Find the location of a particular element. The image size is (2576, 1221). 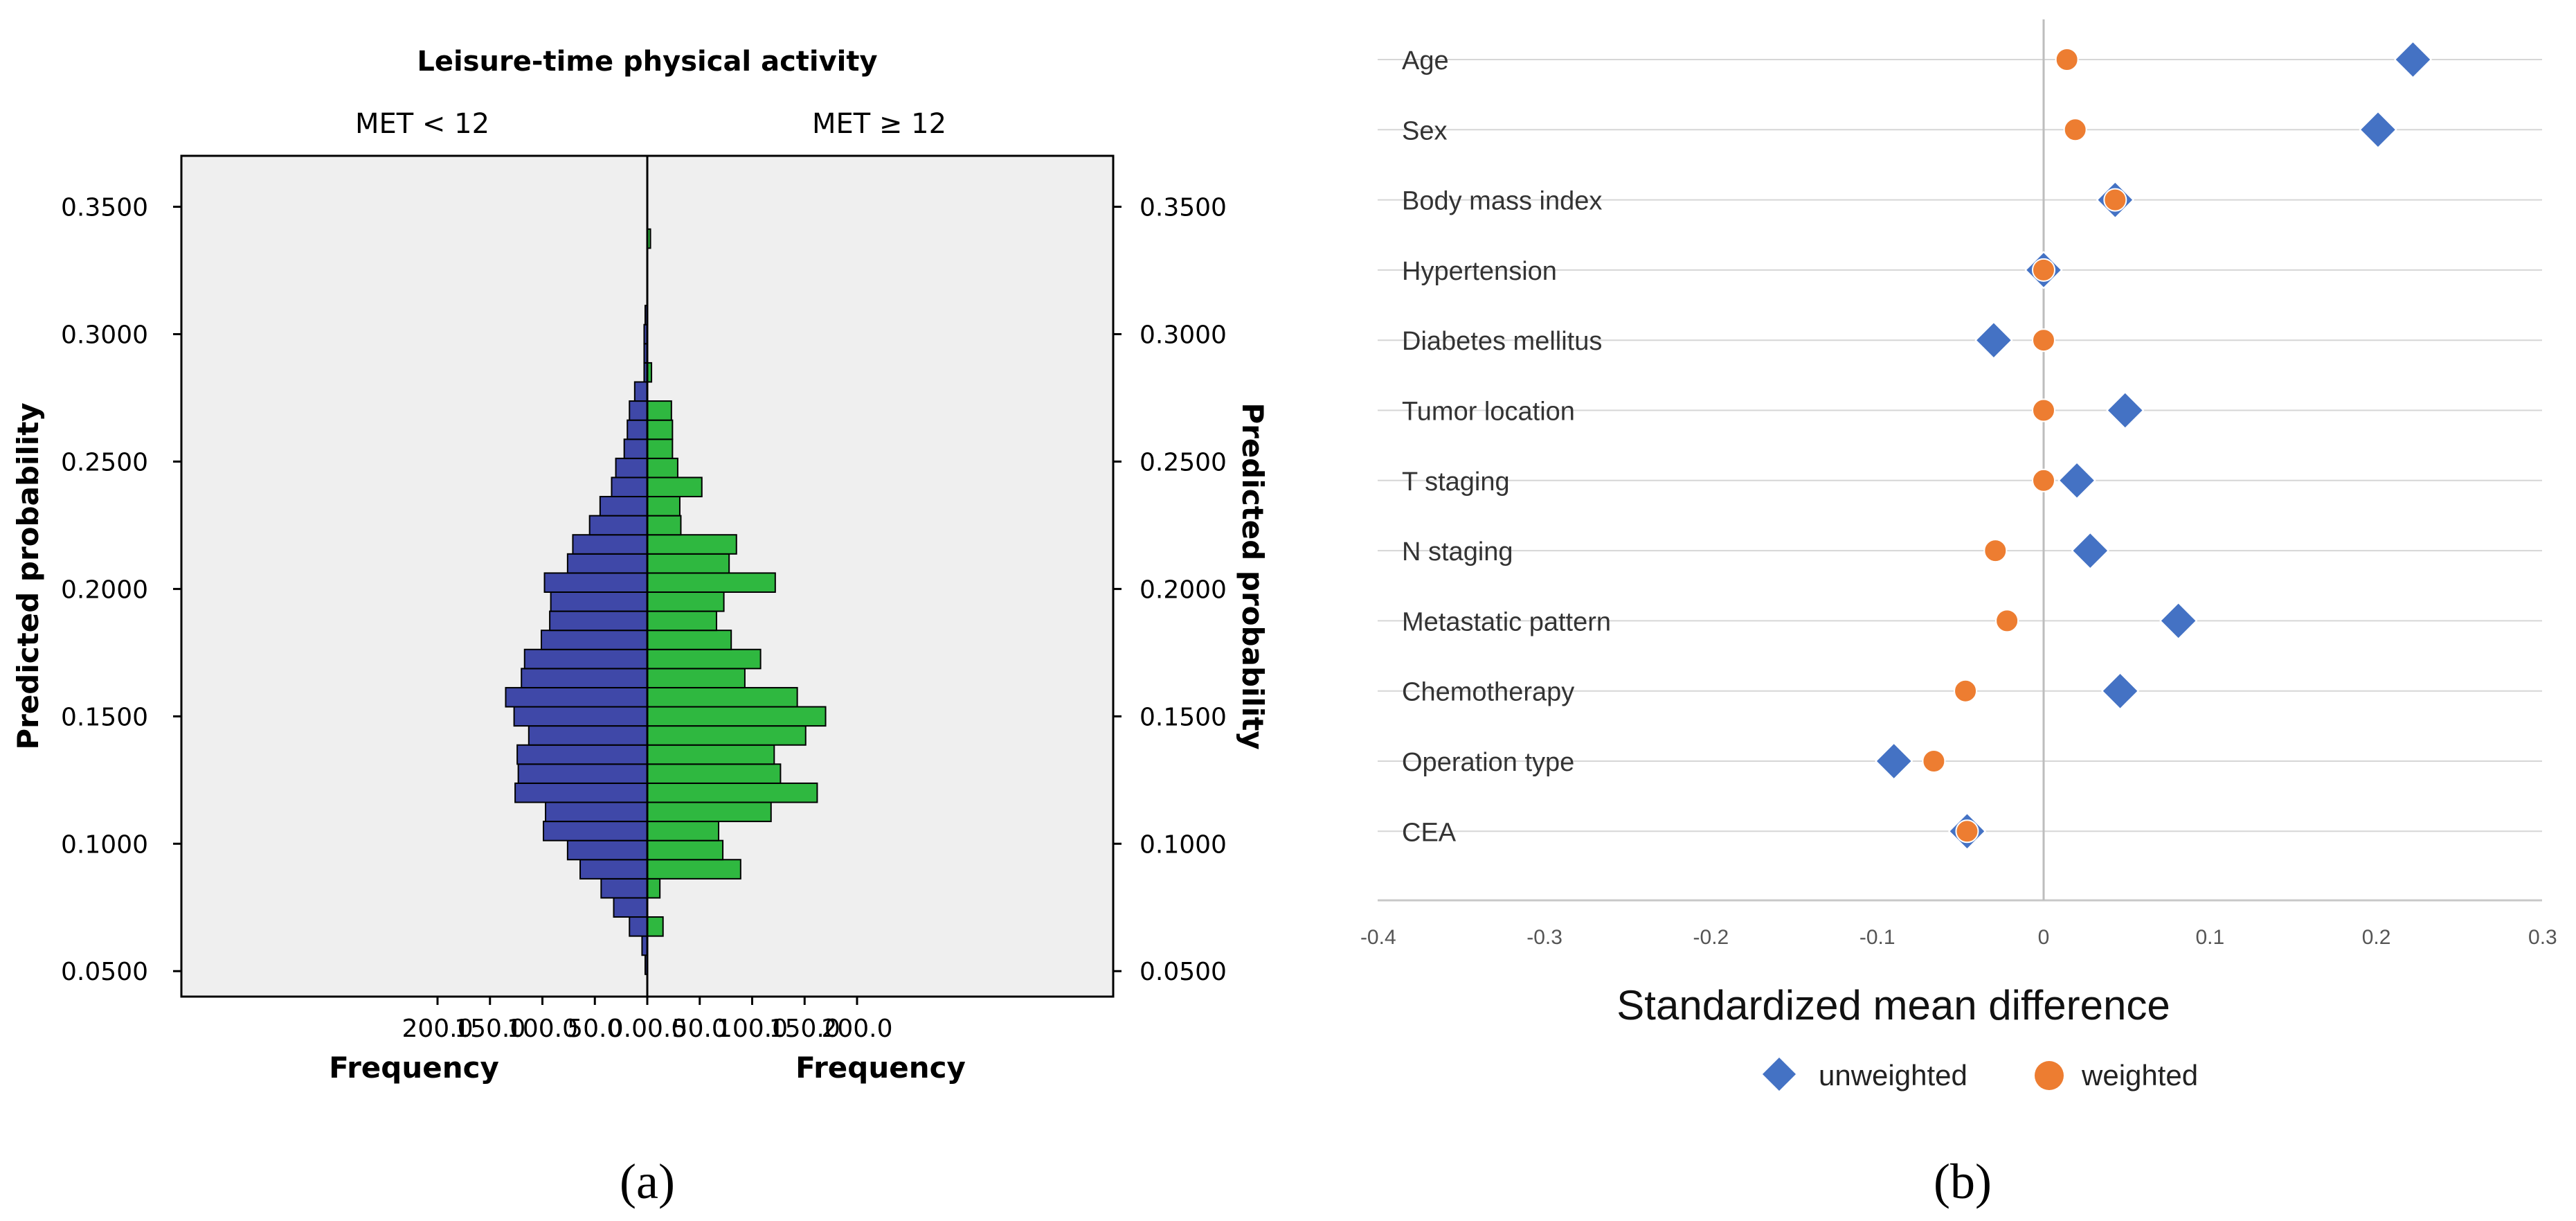

x-tick-label: -0.1 is located at coordinates (1877, 937).